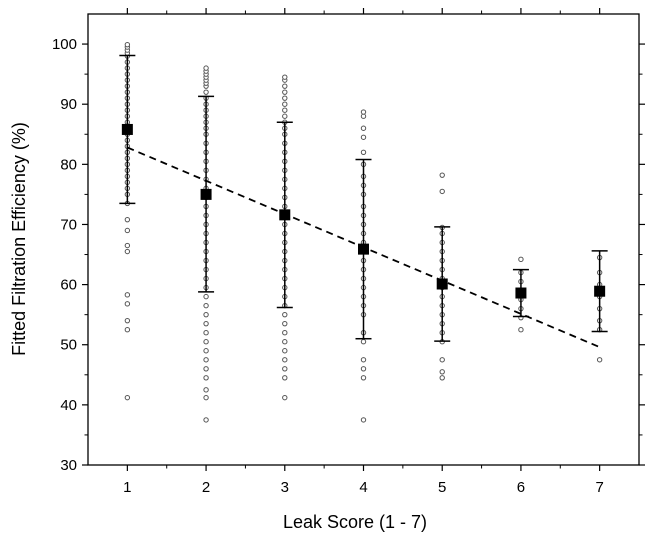  What do you see at coordinates (206, 487) in the screenshot?
I see `x-tick-label: 2` at bounding box center [206, 487].